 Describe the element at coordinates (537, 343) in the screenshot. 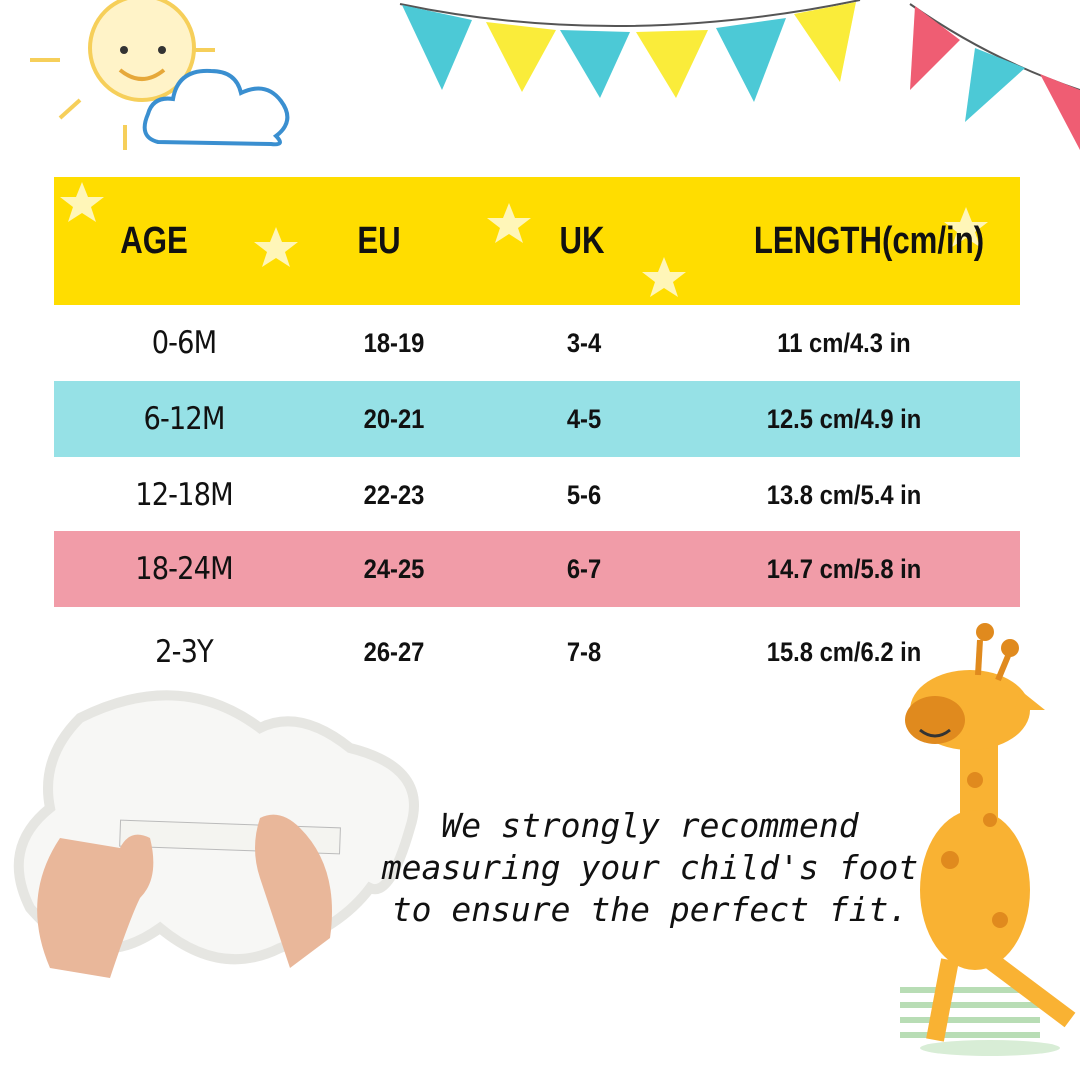

I see `table-row: 0-6M 18-19 3-4 11 cm/4.3 in` at that location.